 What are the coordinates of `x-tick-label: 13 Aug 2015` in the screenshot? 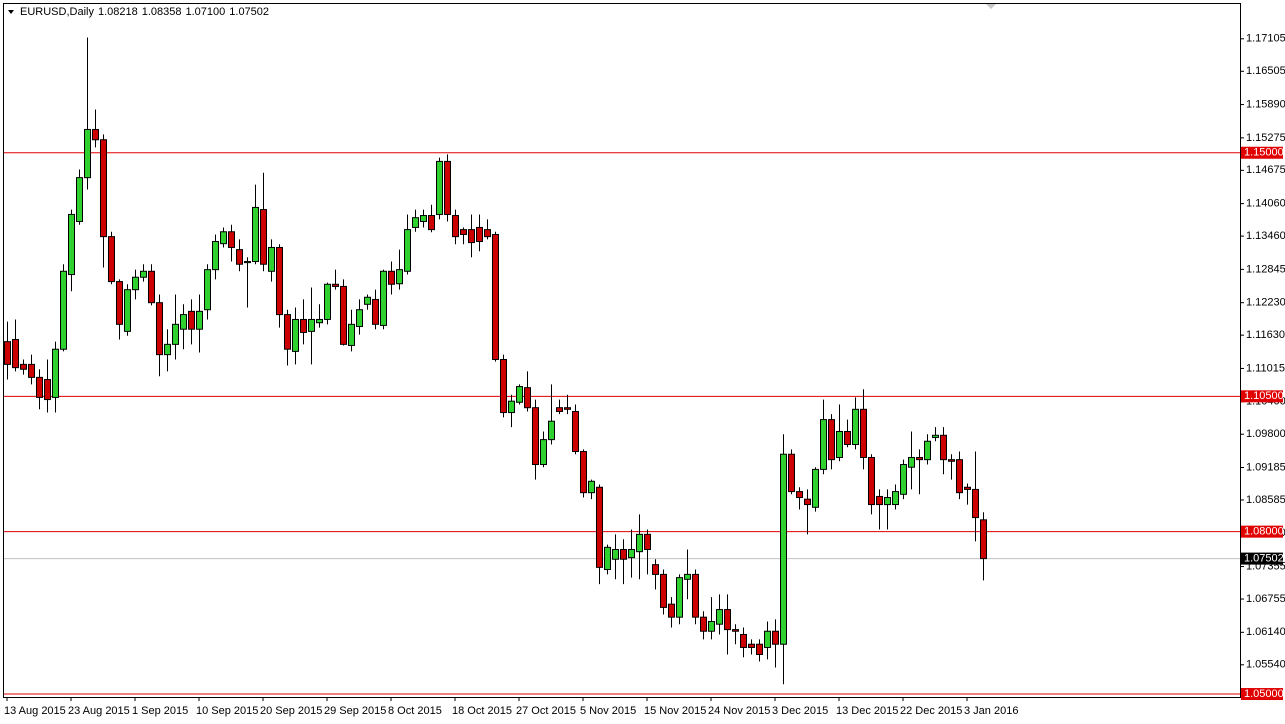 It's located at (35, 711).